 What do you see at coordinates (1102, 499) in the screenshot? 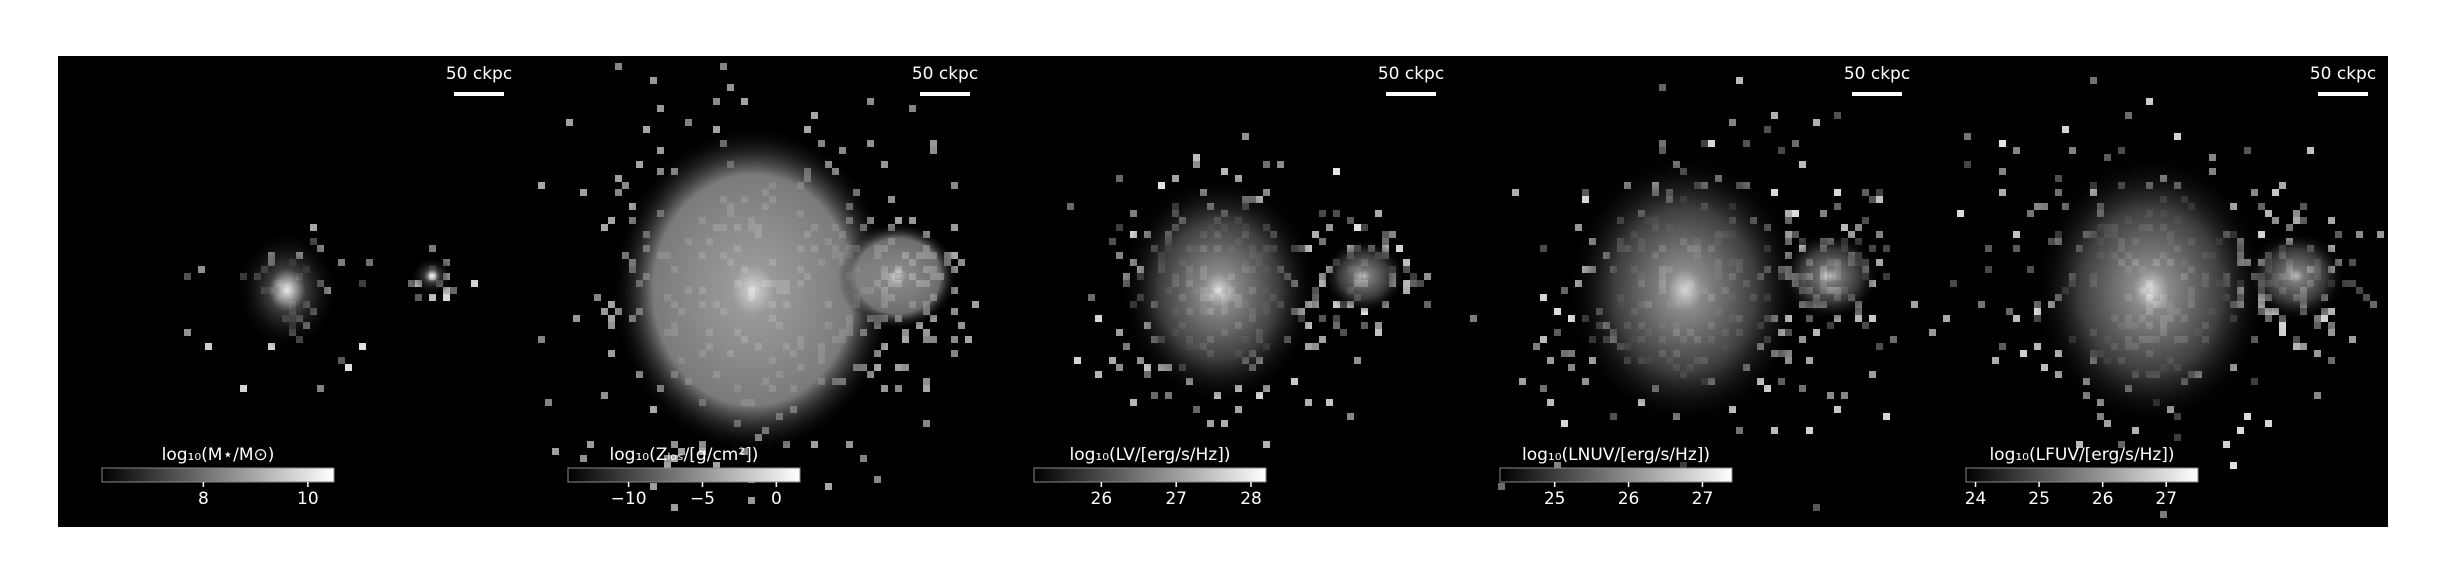
I see `colorbar-tick-label: 26` at bounding box center [1102, 499].